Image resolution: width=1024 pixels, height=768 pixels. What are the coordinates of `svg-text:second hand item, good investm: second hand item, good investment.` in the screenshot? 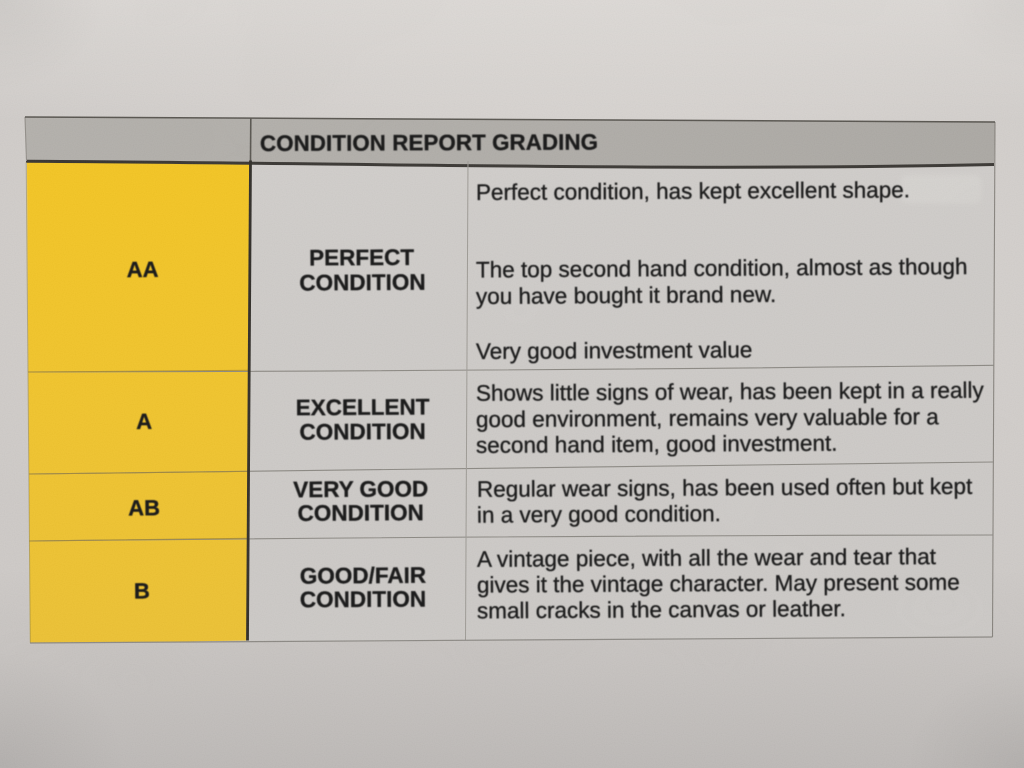 It's located at (657, 444).